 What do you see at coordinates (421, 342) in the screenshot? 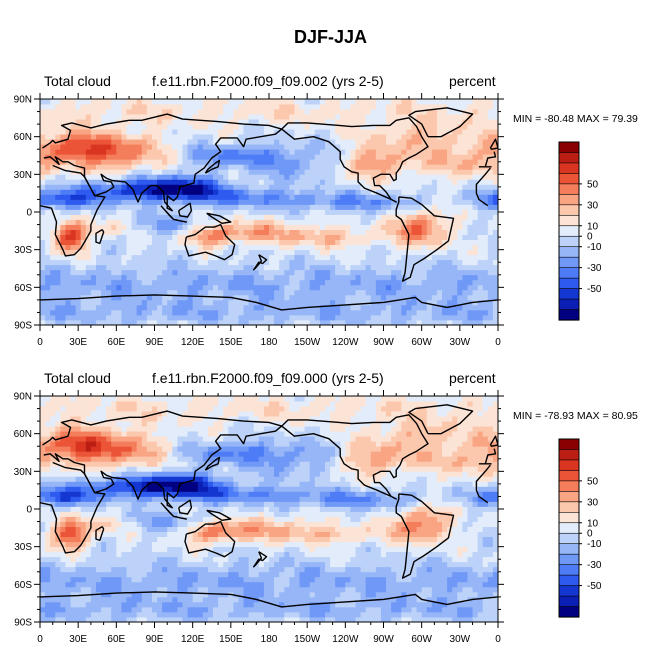
I see `x-tick-label: 60W` at bounding box center [421, 342].